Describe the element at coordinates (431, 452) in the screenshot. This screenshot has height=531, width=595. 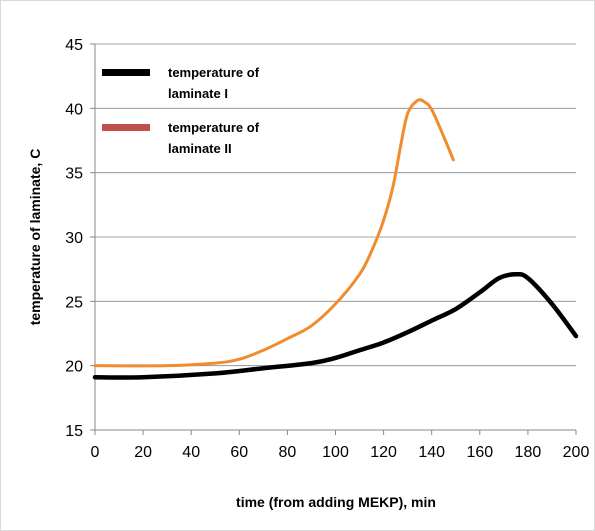
I see `x-tick-label: 140` at that location.